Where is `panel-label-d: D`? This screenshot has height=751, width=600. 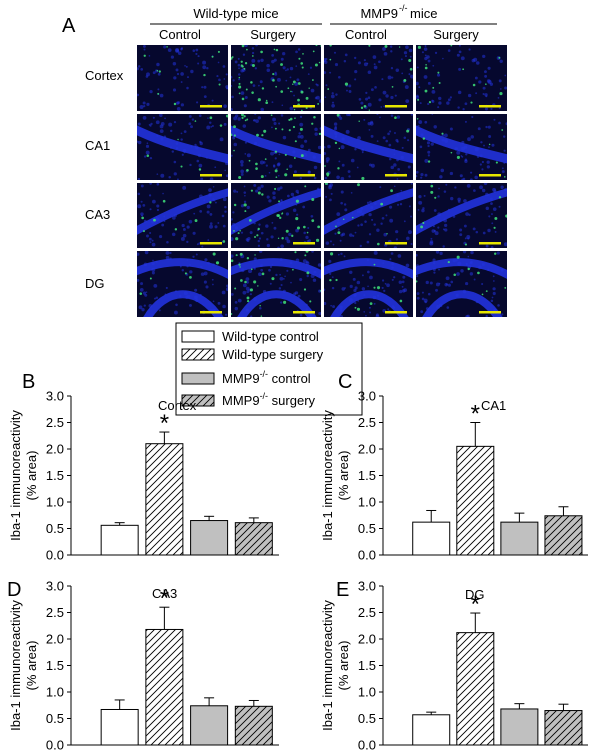
panel-label-d: D is located at coordinates (14, 590).